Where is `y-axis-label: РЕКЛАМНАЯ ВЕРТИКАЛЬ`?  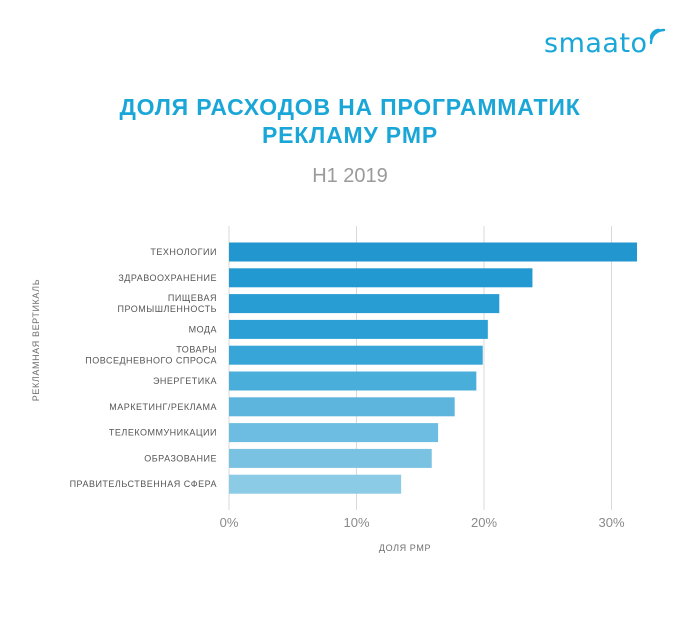
y-axis-label: РЕКЛАМНАЯ ВЕРТИКАЛЬ is located at coordinates (36, 340).